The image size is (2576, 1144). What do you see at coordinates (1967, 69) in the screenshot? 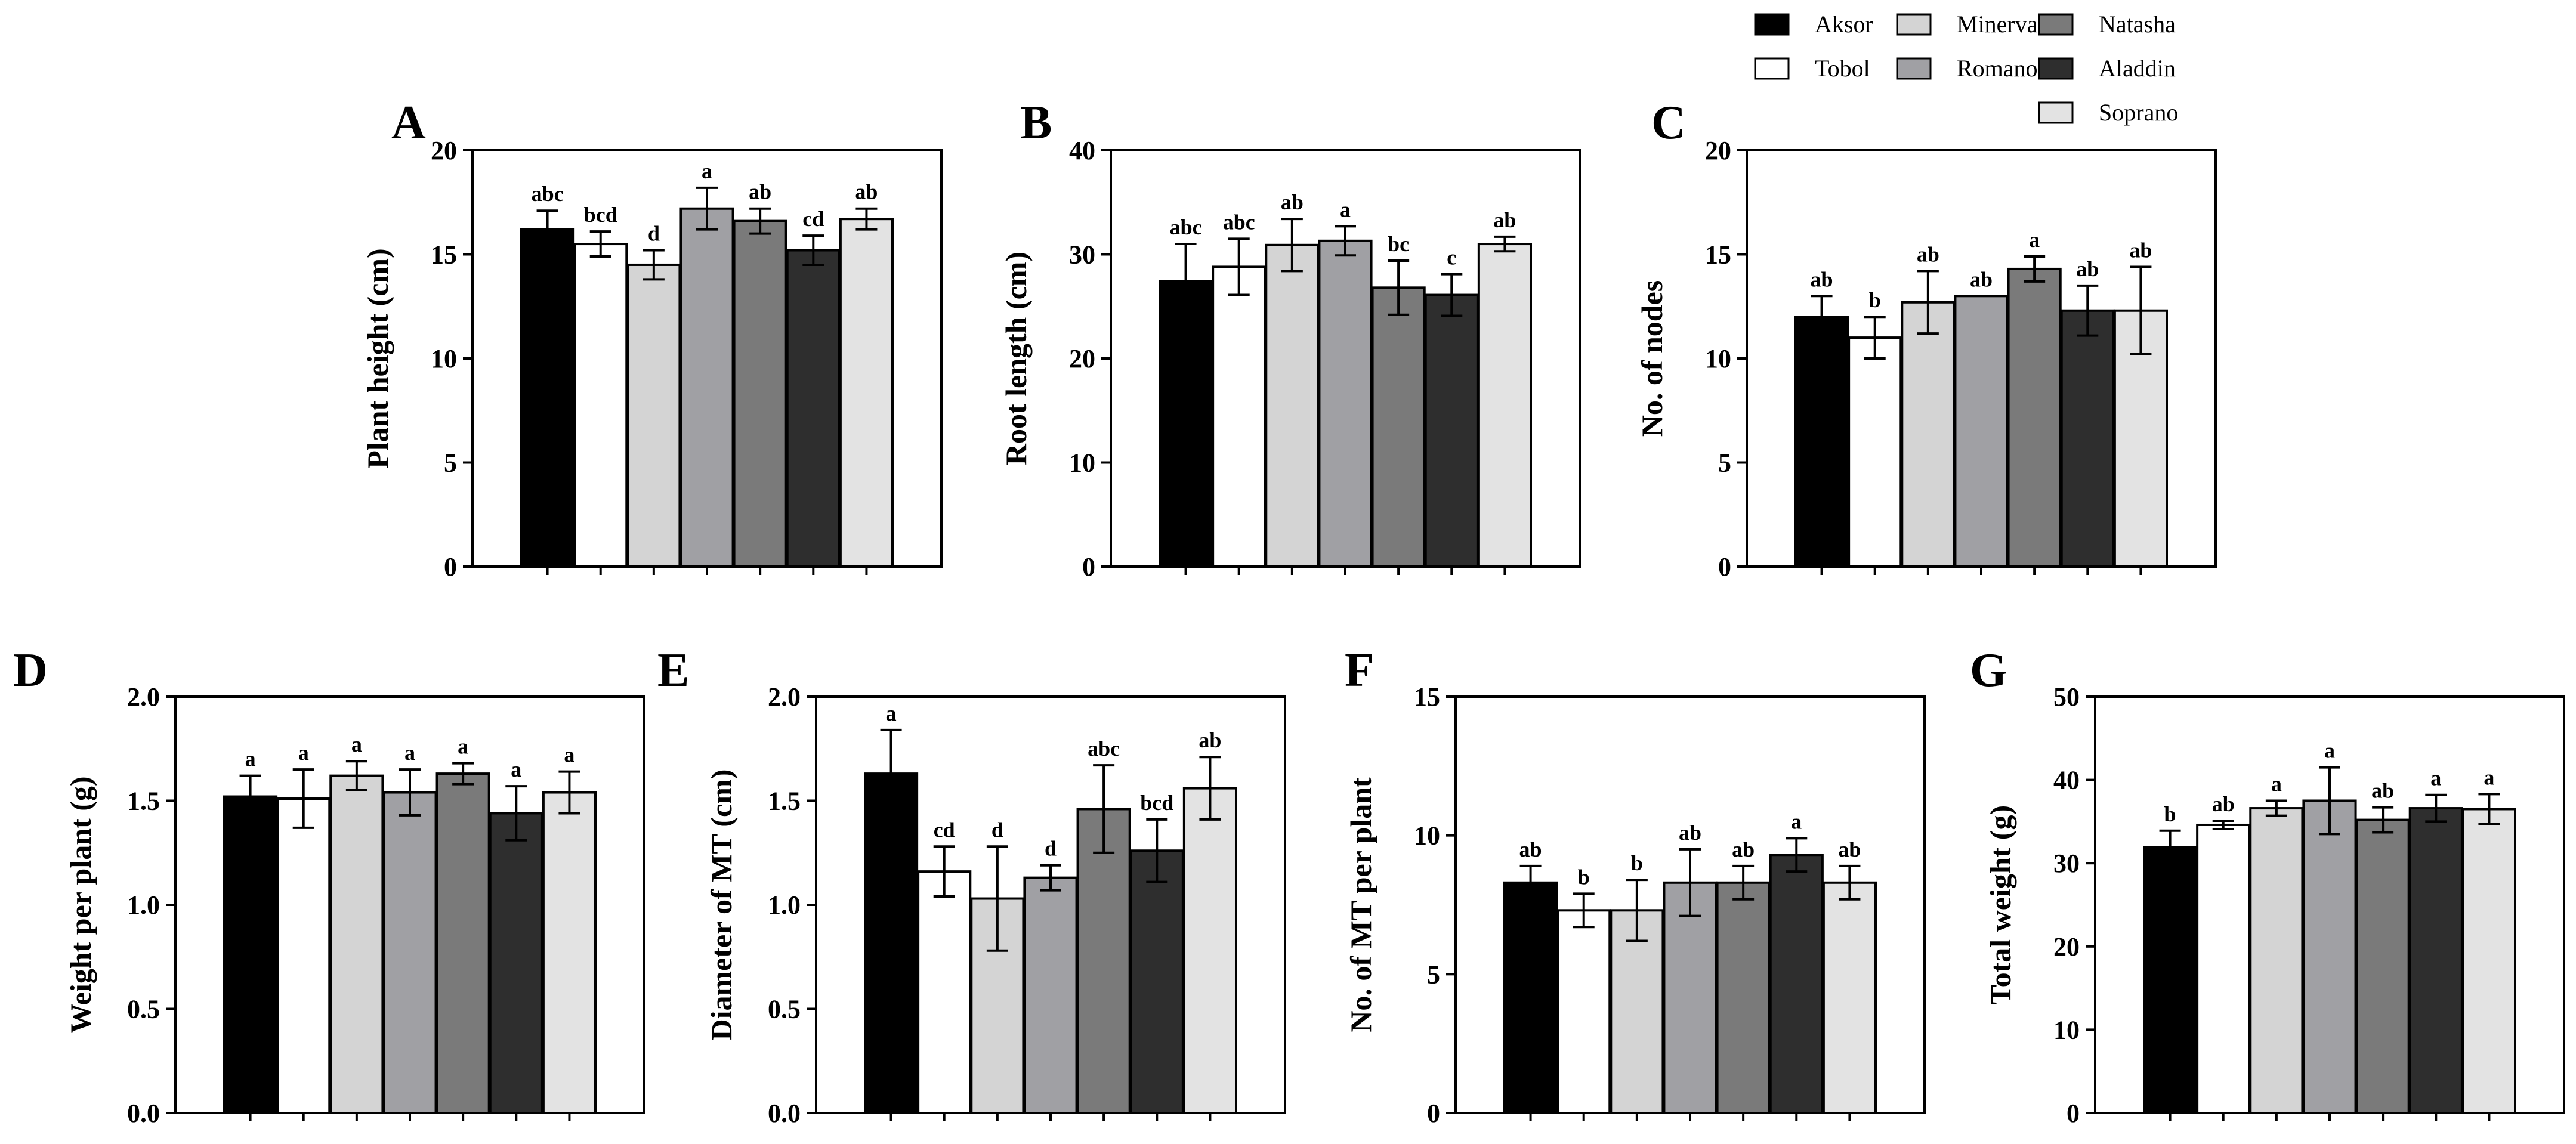
I see `legend-item-romano: Romano` at bounding box center [1967, 69].